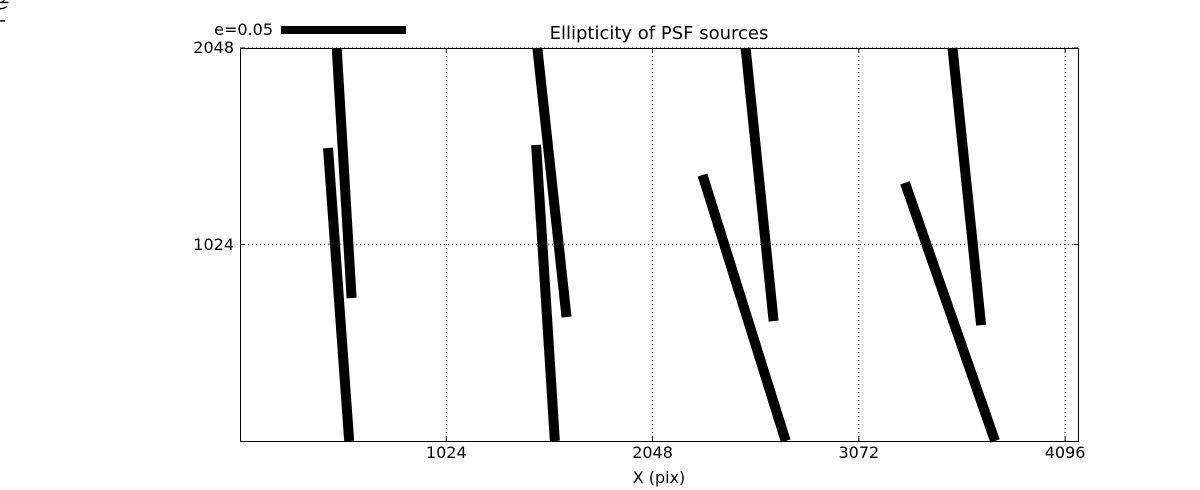 The width and height of the screenshot is (1200, 490). Describe the element at coordinates (859, 452) in the screenshot. I see `x-tick-label: 3072` at that location.